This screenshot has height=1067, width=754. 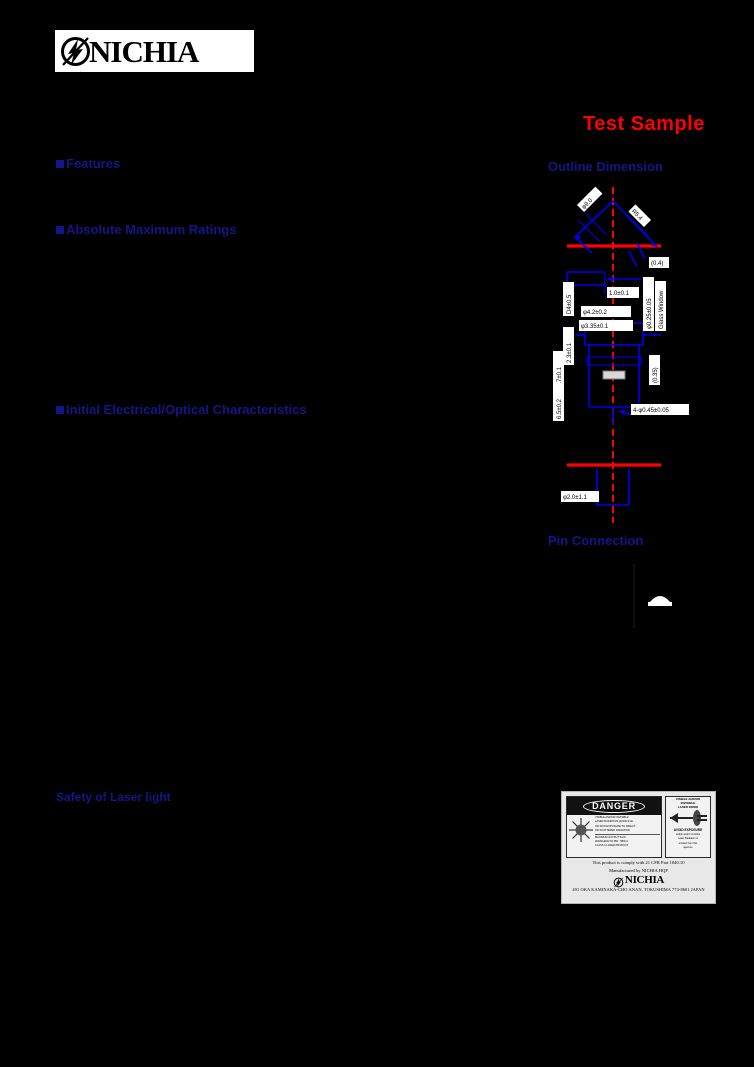 I want to click on aperture-sub-4: aperture, so click(x=688, y=847).